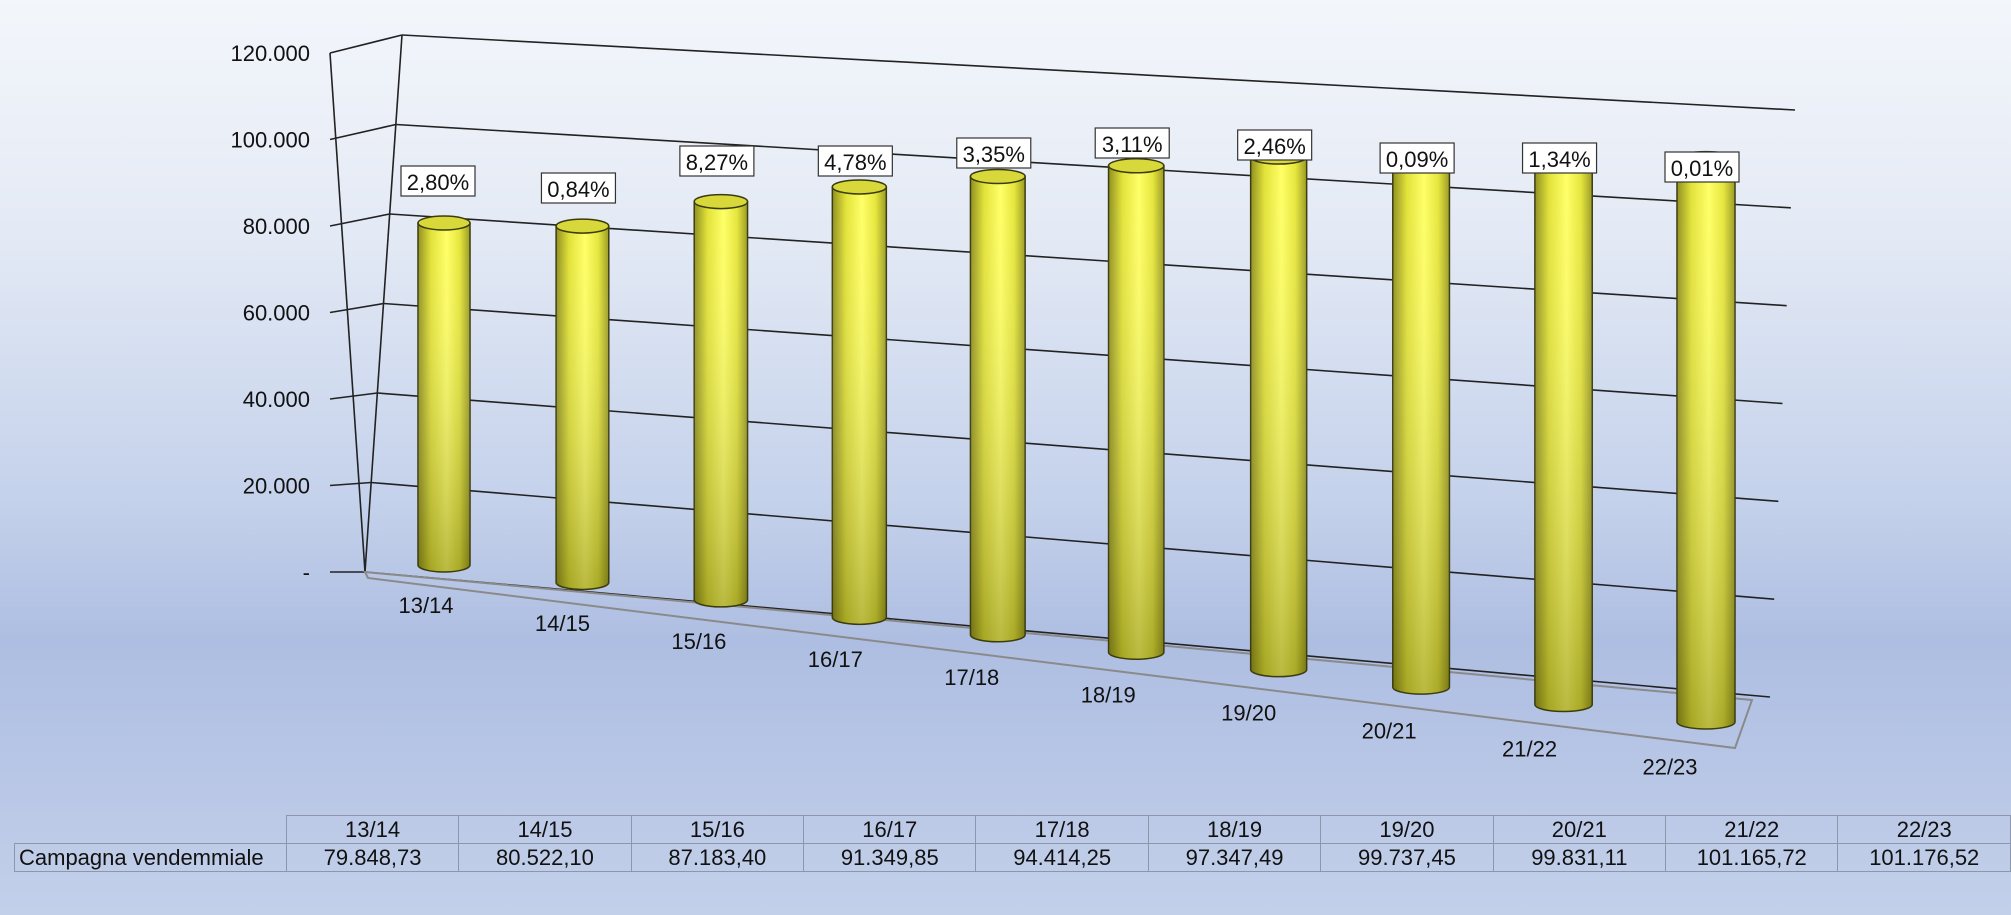 The height and width of the screenshot is (915, 2011). Describe the element at coordinates (1407, 857) in the screenshot. I see `data-table-value-cell: 99.737,45` at that location.